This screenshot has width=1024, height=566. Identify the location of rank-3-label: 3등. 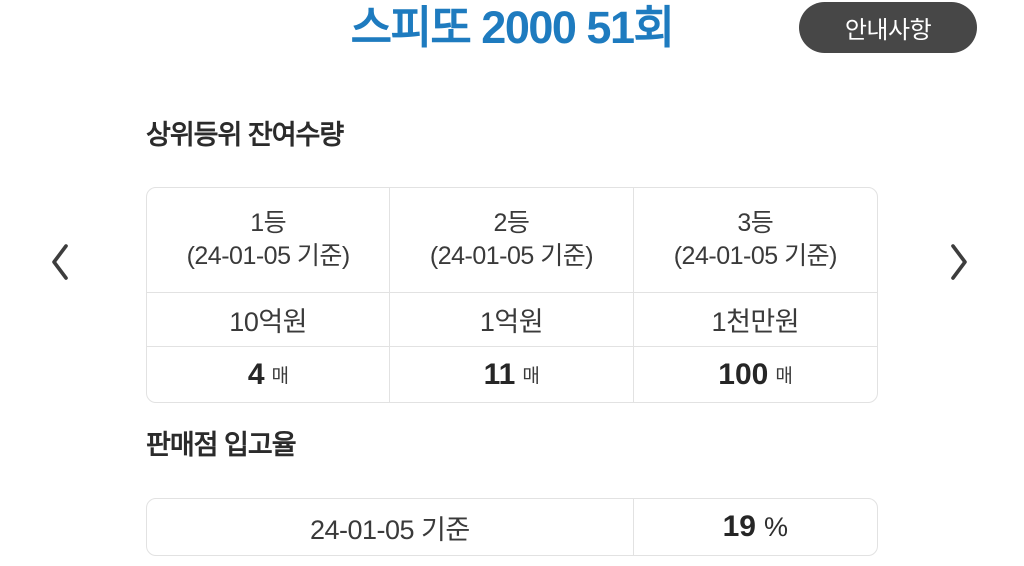
(755, 223).